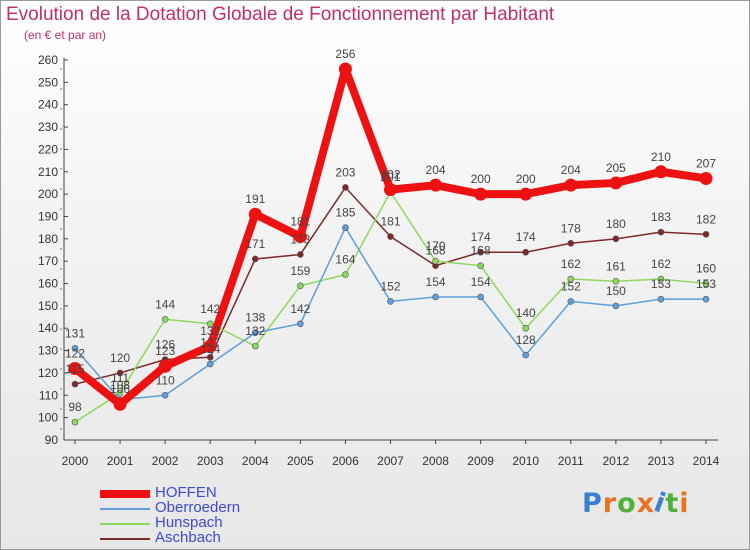 The image size is (750, 550). I want to click on y-tick-label: 140, so click(48, 328).